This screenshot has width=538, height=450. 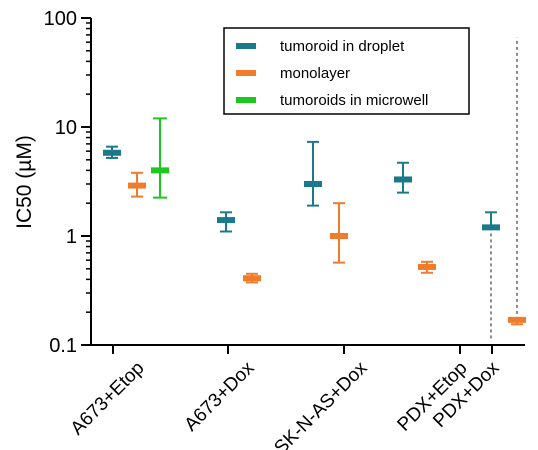 I want to click on x-tick-label: A673+Etop, so click(x=108, y=399).